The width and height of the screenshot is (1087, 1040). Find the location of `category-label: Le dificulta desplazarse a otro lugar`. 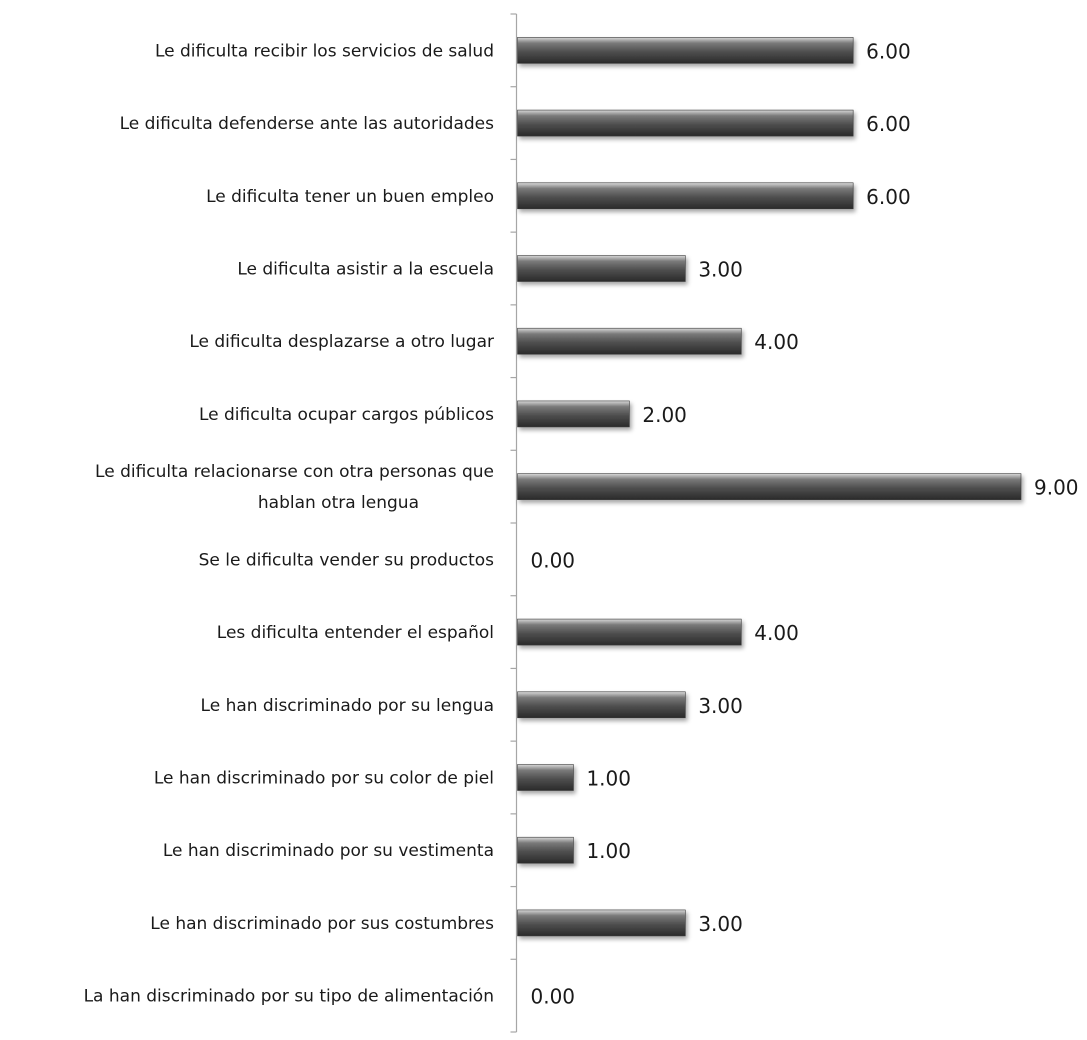

category-label: Le dificulta desplazarse a otro lugar is located at coordinates (341, 342).